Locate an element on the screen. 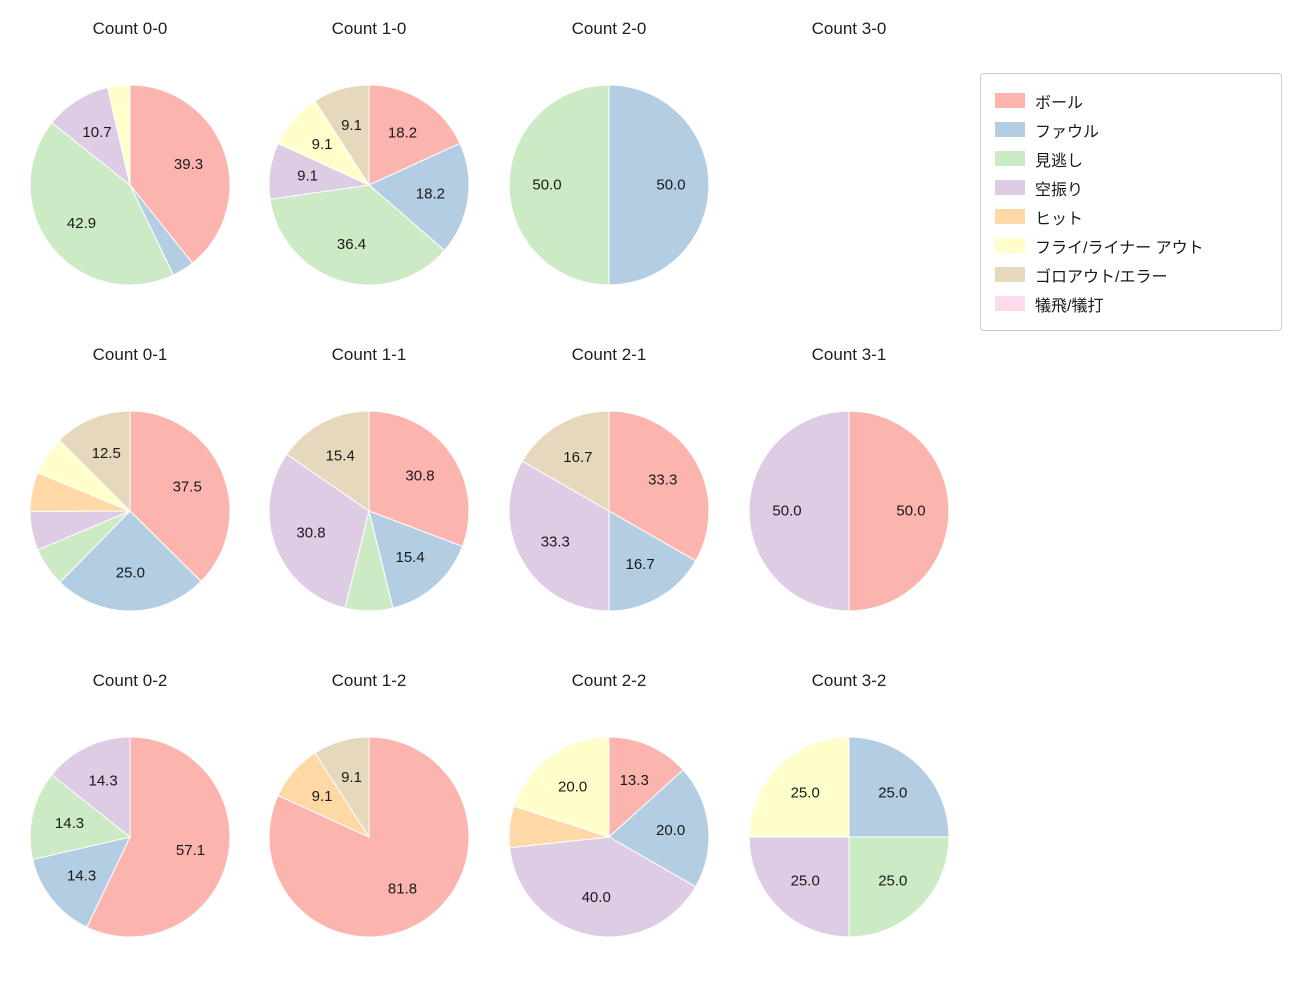  pie-percent-label: 39.3 is located at coordinates (188, 164).